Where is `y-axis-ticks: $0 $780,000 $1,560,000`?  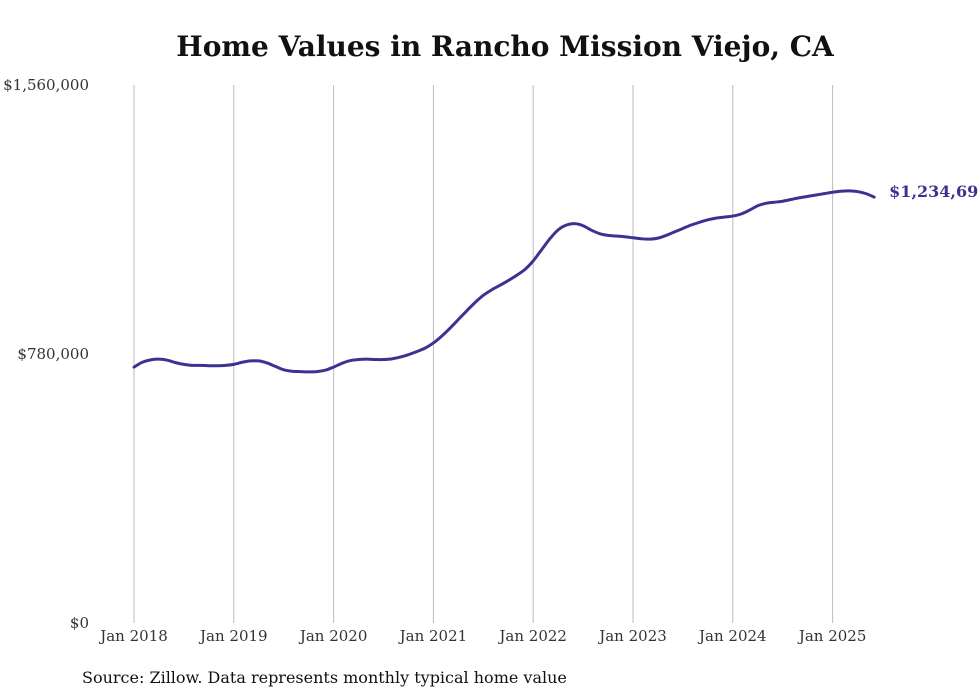
y-axis-ticks: $0 $780,000 $1,560,000 is located at coordinates (46, 354).